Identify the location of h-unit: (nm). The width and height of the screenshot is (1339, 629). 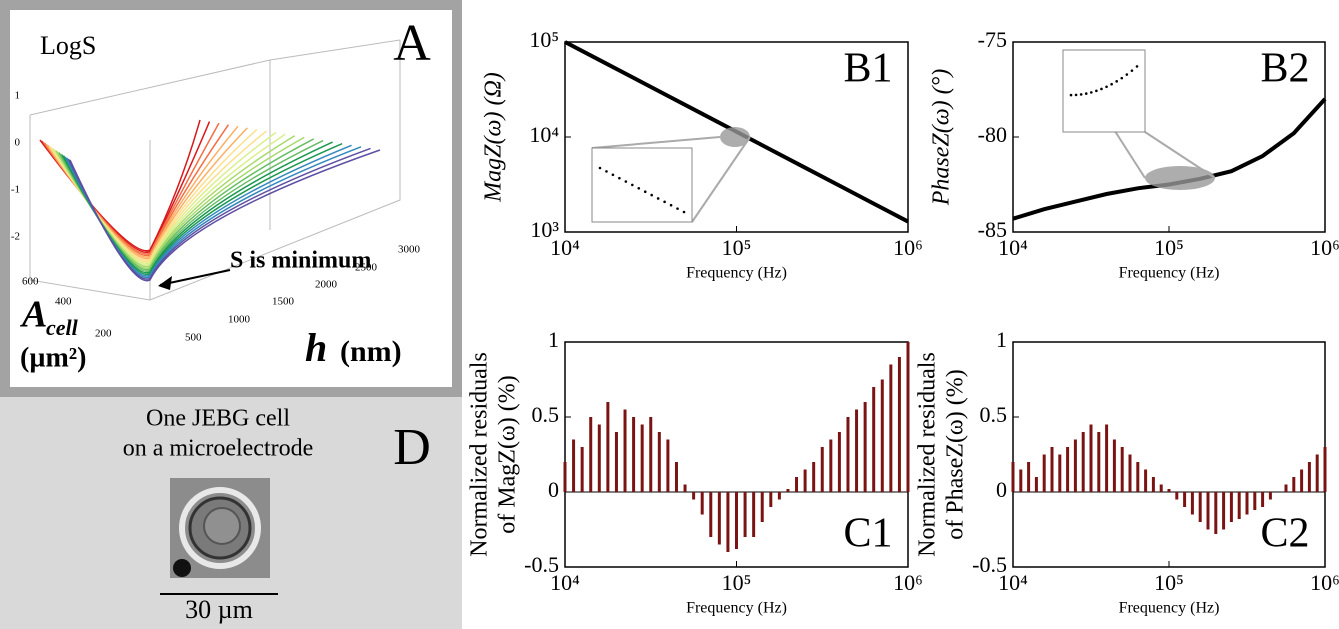
(371, 351).